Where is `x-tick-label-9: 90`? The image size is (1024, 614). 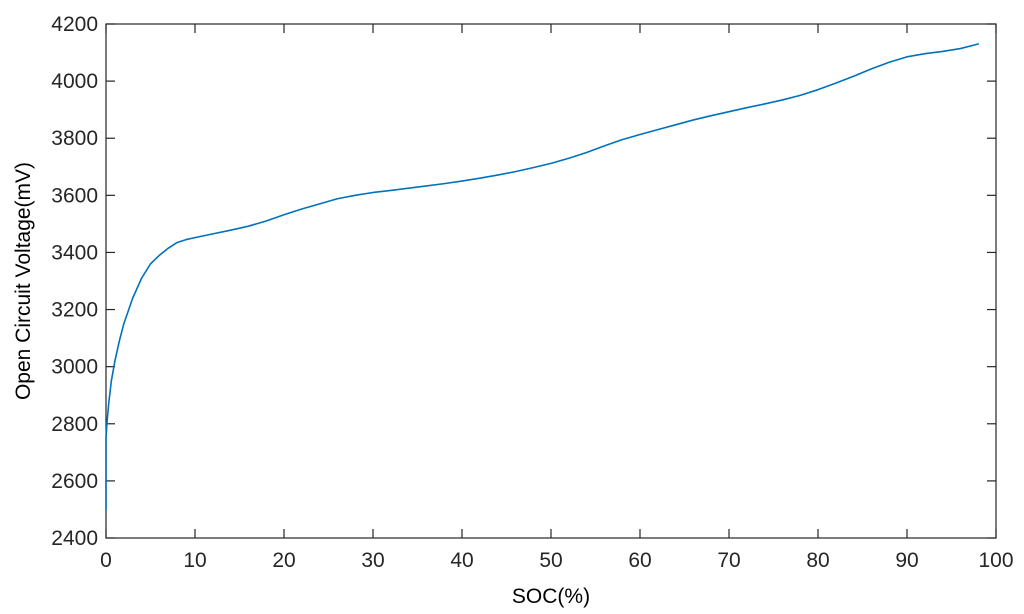
x-tick-label-9: 90 is located at coordinates (906, 560).